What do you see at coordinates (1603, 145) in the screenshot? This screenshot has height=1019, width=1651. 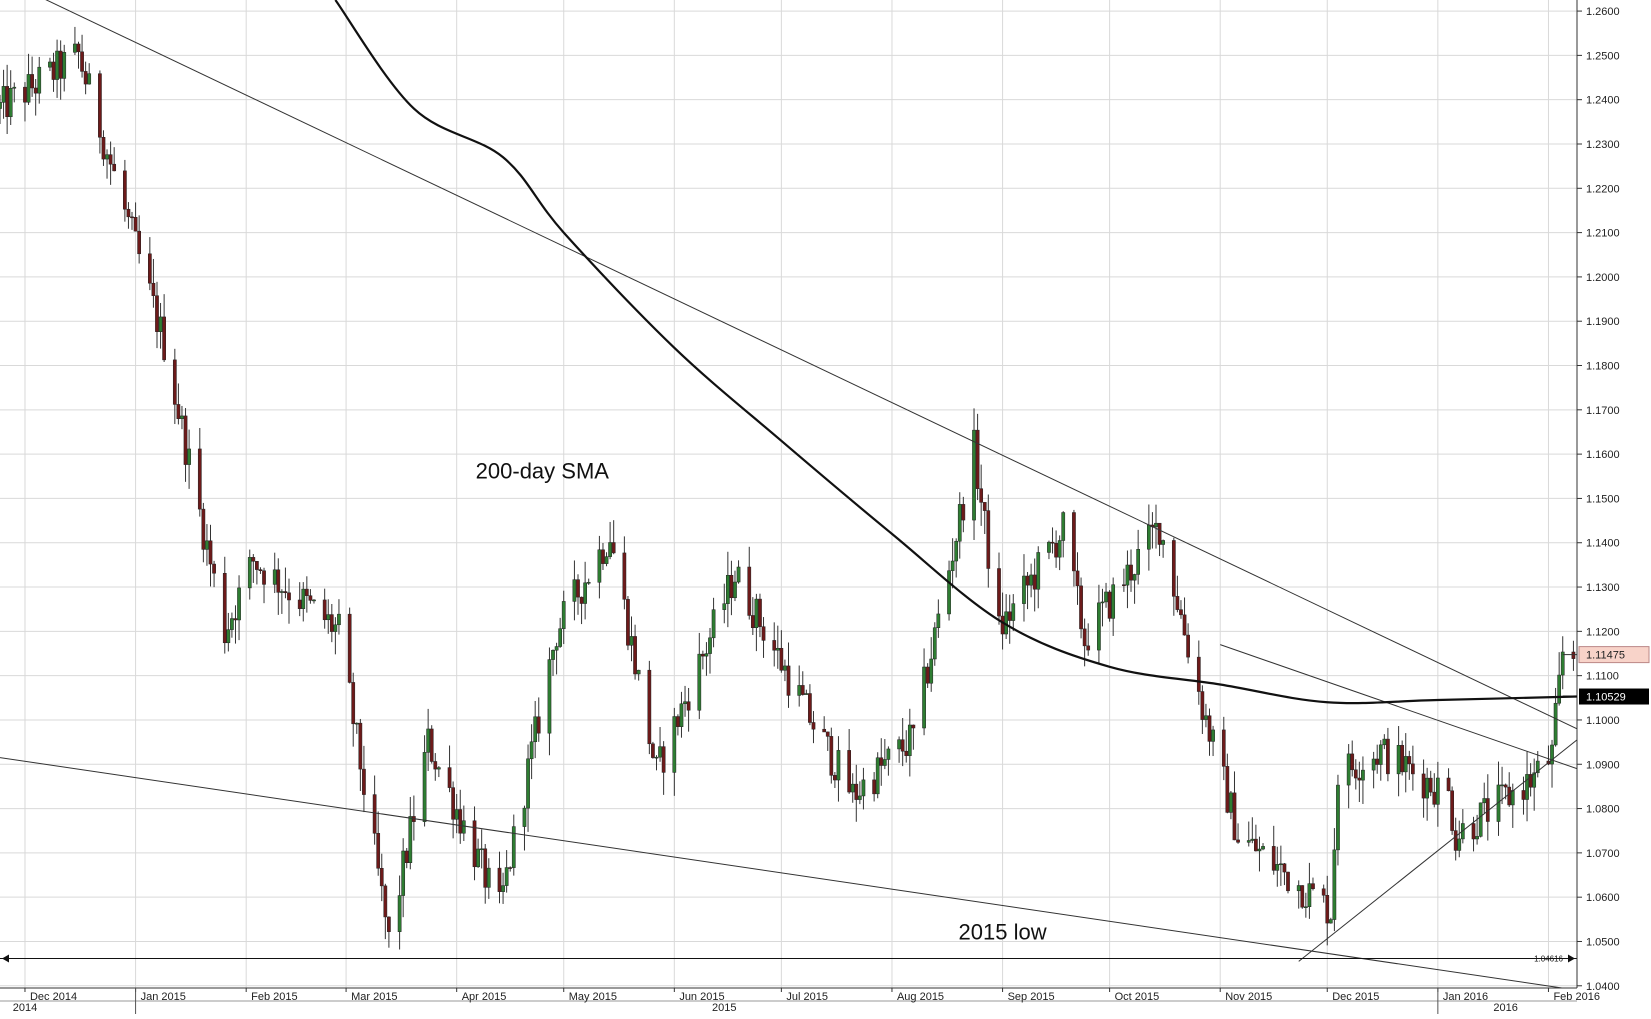 I see `y-tick-label: 1.2300` at bounding box center [1603, 145].